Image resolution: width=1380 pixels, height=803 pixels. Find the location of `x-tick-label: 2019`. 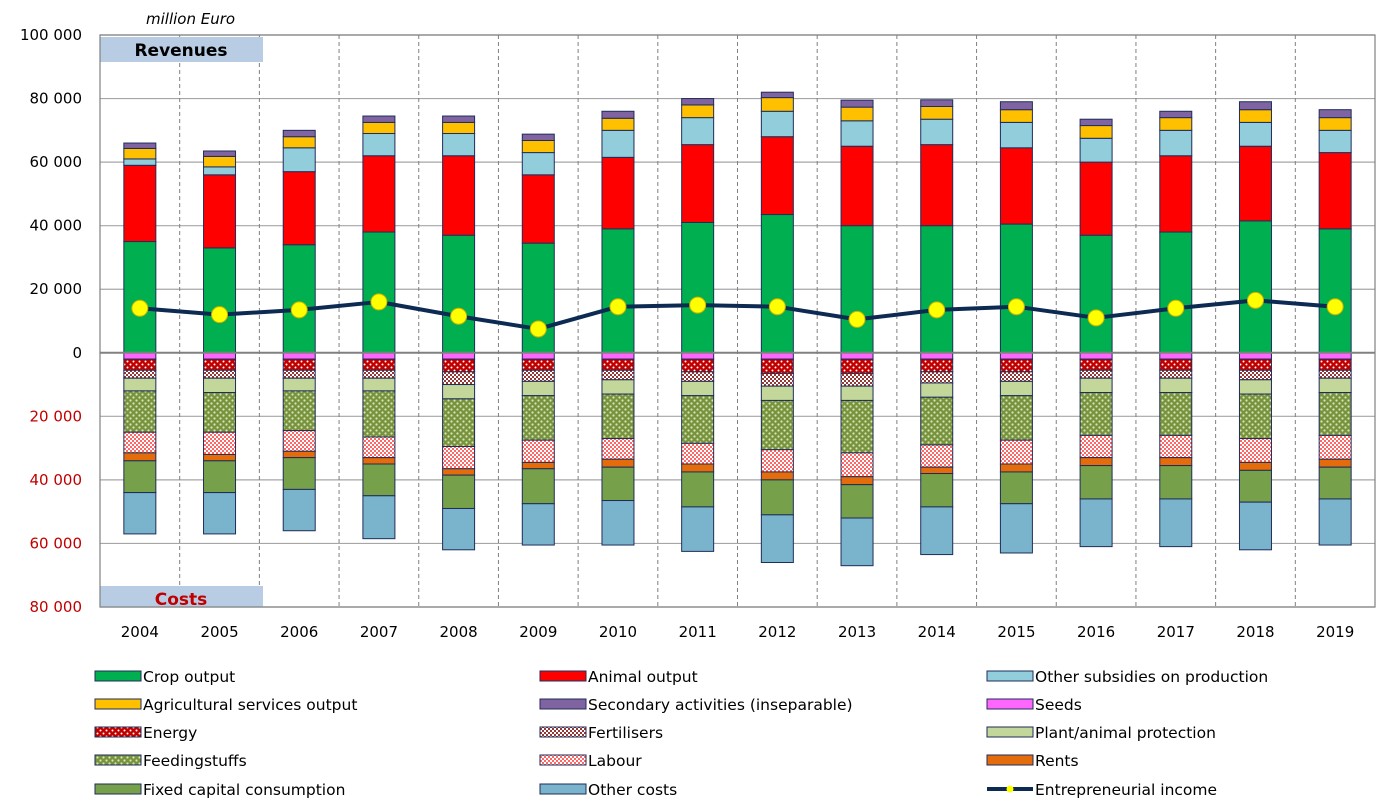

x-tick-label: 2019 is located at coordinates (1335, 632).